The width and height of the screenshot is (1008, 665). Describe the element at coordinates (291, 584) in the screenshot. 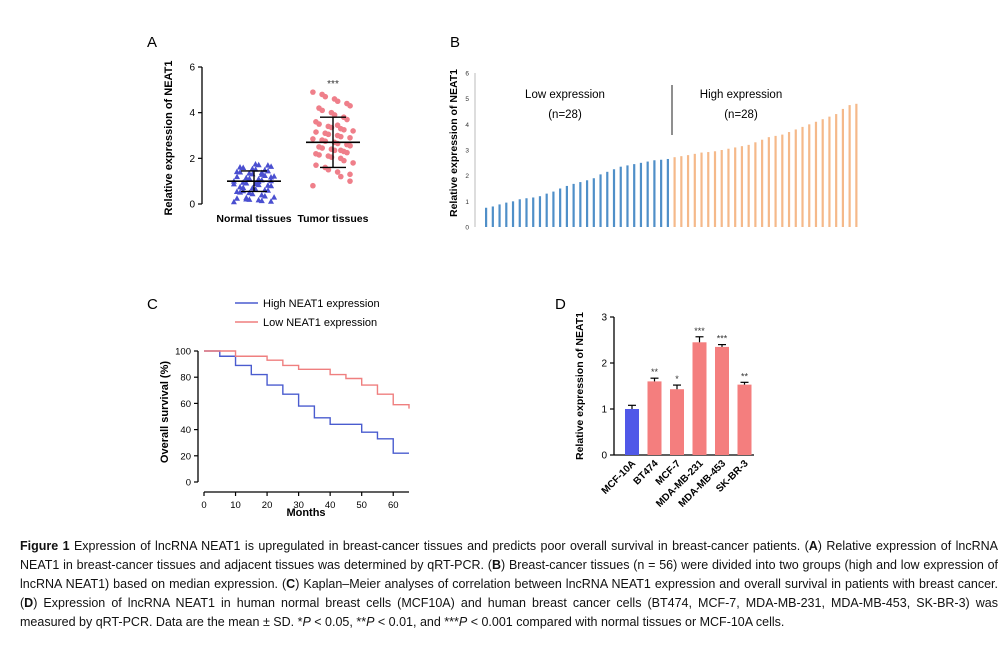

I see `caption-c-letter: C` at that location.